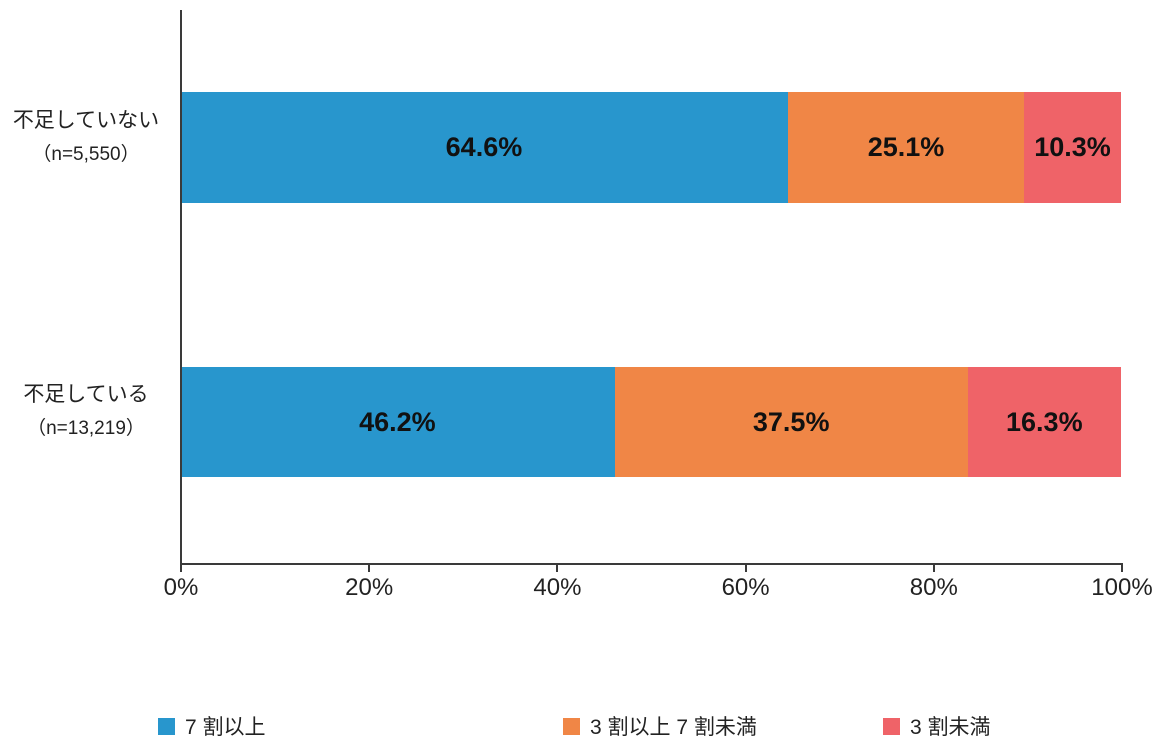 This screenshot has height=743, width=1152. I want to click on bar-segment: 46.2%, so click(397, 422).